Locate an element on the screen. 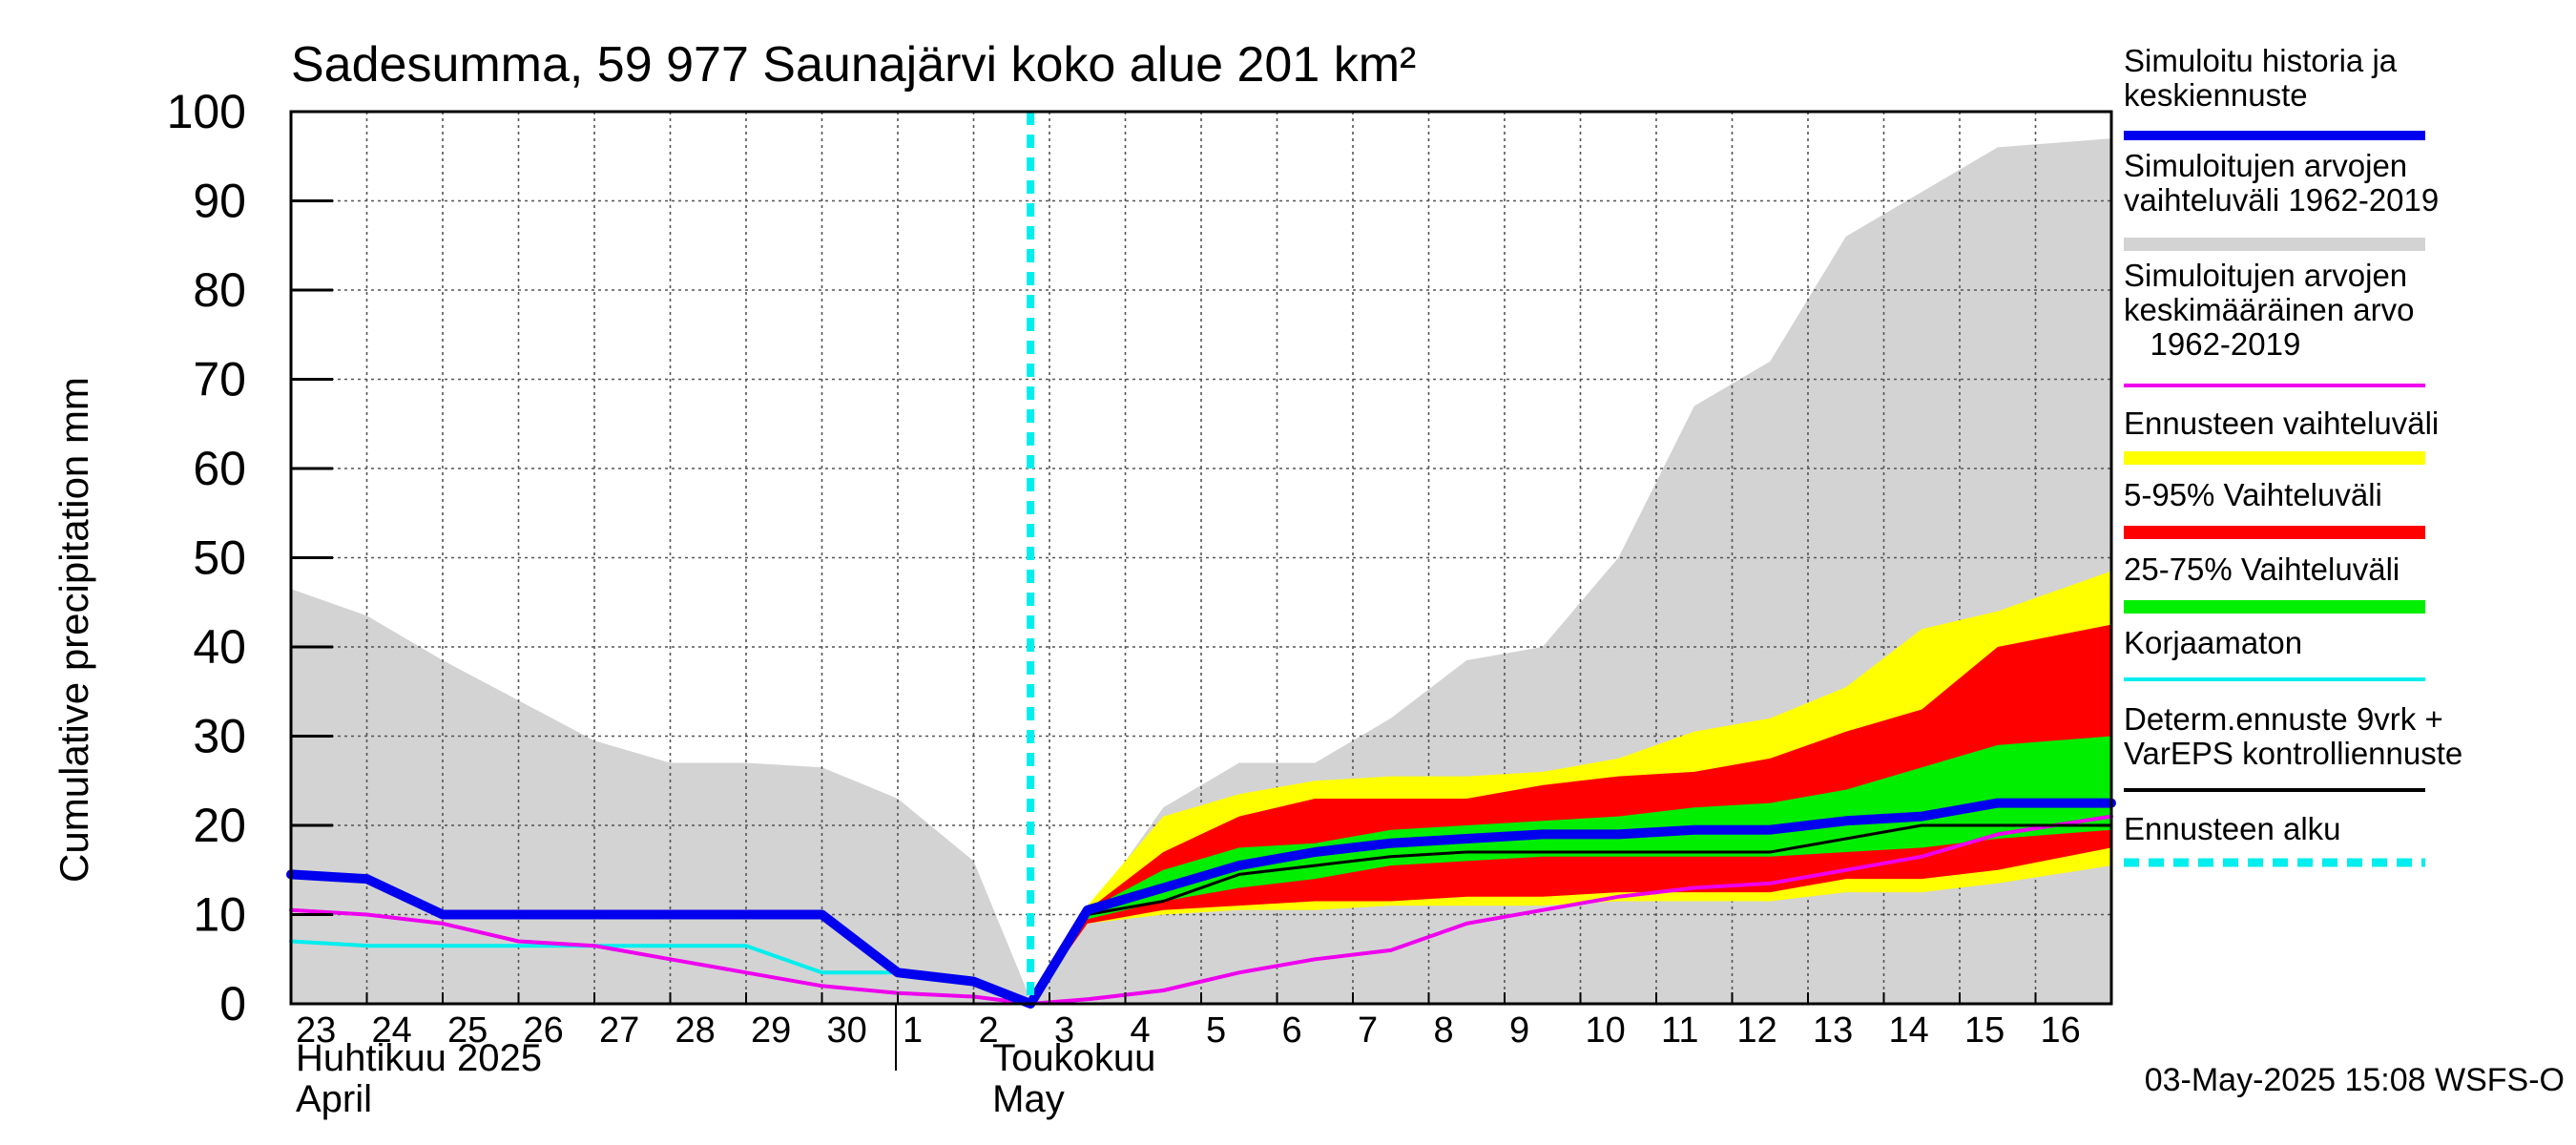 This screenshot has width=2576, height=1145. simulated-line is located at coordinates (1201, 903).